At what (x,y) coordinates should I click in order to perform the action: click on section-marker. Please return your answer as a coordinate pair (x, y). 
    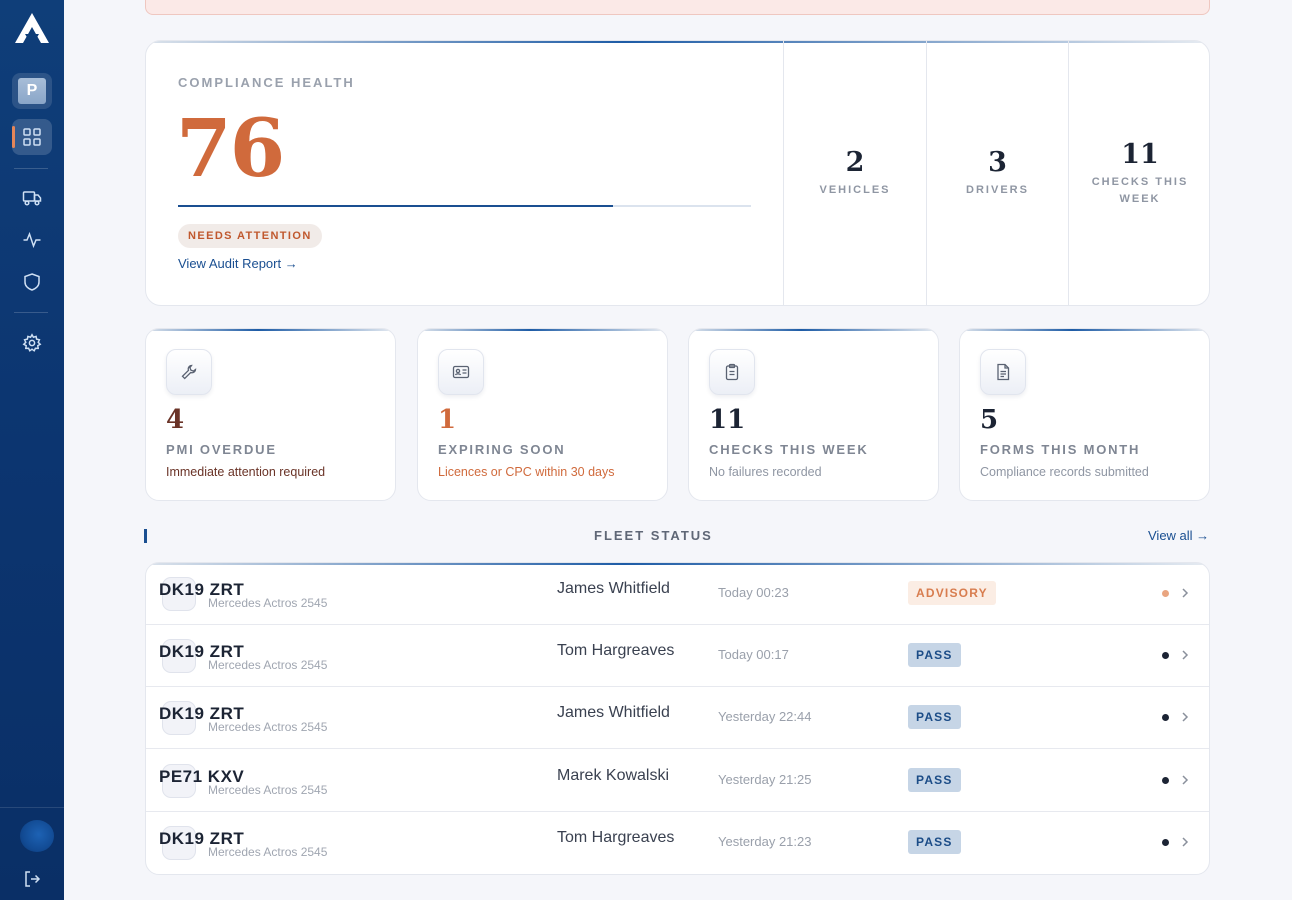
    Looking at the image, I should click on (145, 536).